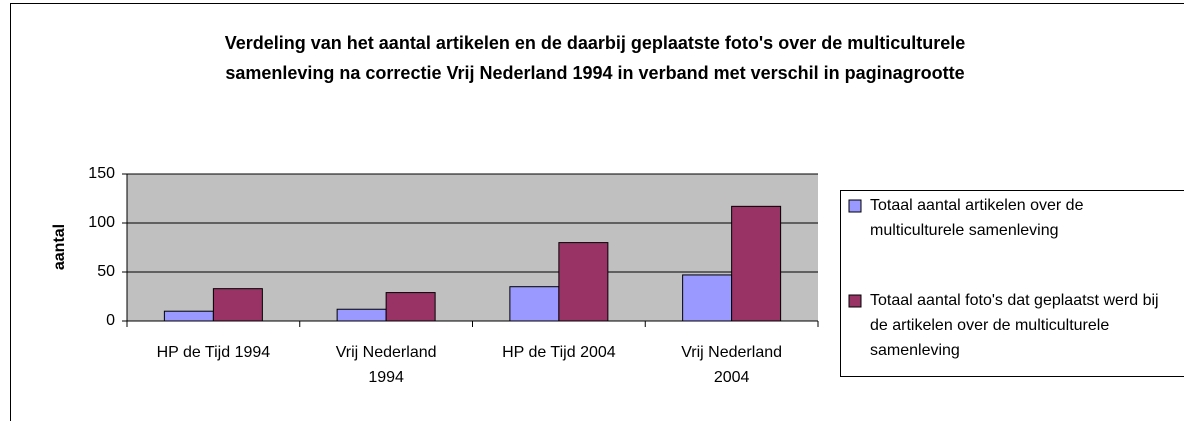 Image resolution: width=1184 pixels, height=421 pixels. I want to click on y-axis-label: aantal, so click(59, 247).